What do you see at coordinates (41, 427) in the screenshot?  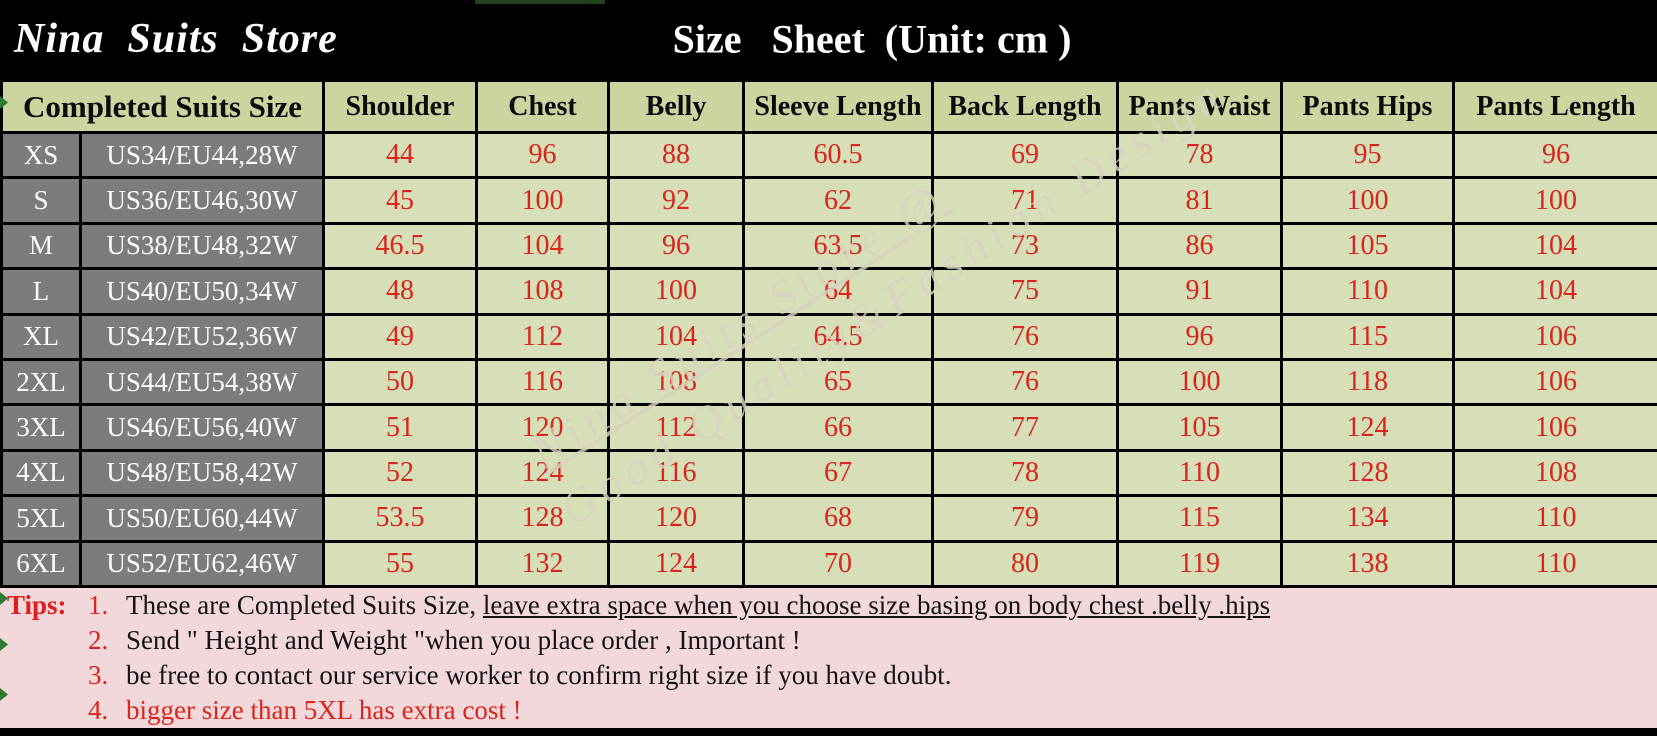 I see `size-label-cell: 3XL` at bounding box center [41, 427].